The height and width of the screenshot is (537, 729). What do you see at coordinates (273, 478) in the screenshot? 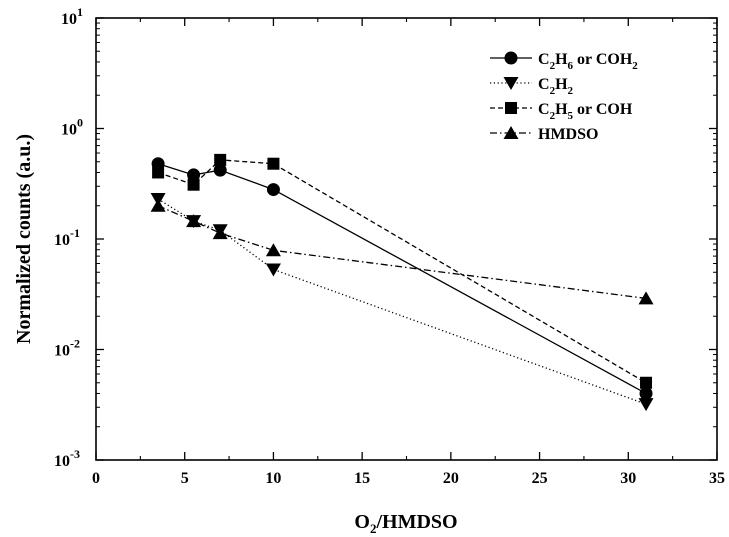
I see `x-tick-label: 10` at bounding box center [273, 478].